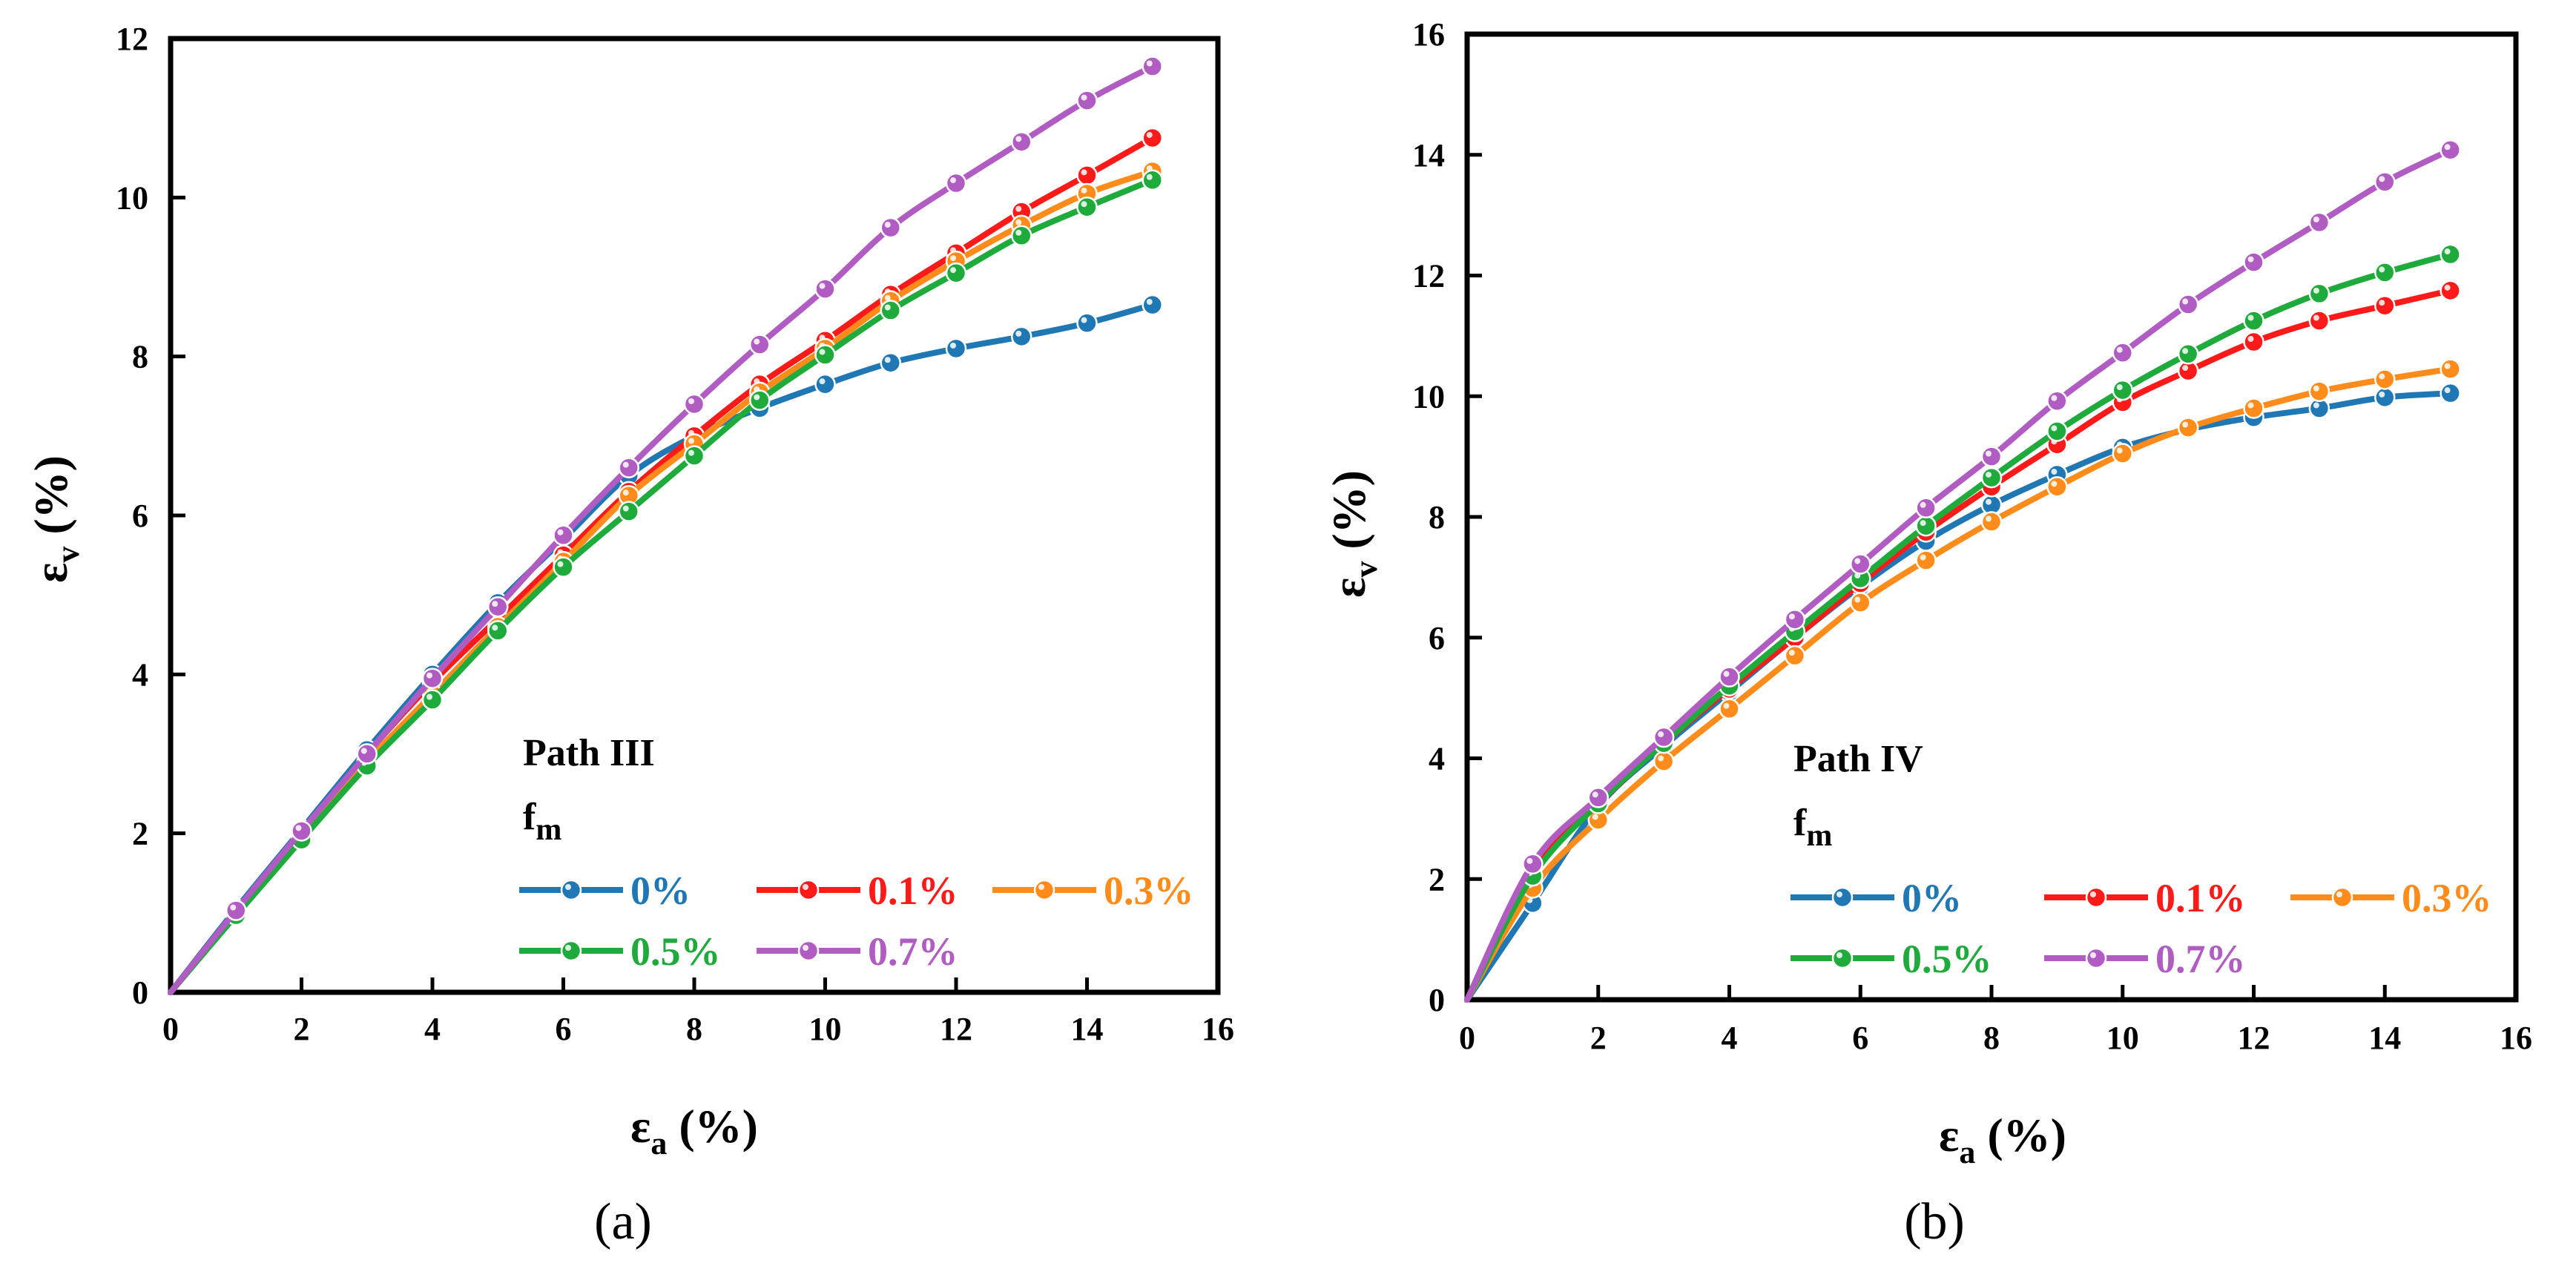  I want to click on legend-label: 0%, so click(661, 890).